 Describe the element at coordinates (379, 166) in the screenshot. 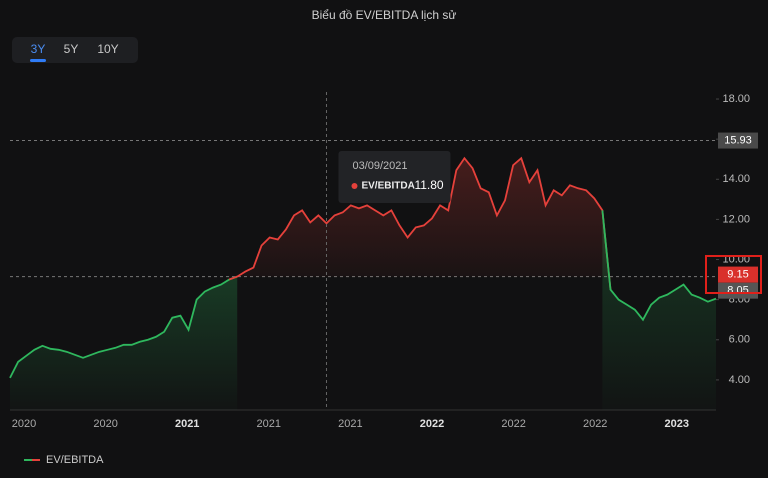

I see `tooltip-date: 03/09/2021` at that location.